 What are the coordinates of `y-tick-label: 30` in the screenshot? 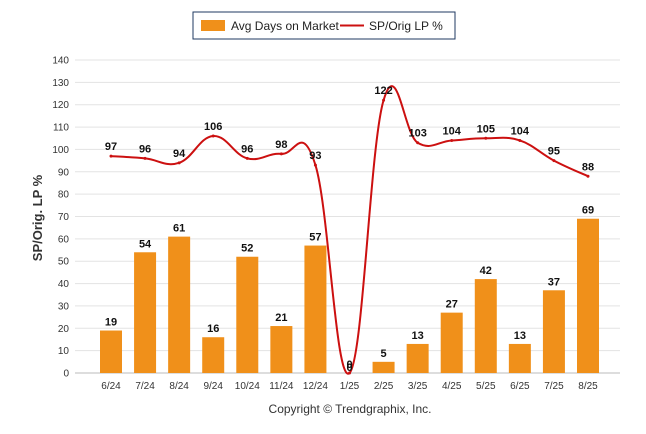 It's located at (64, 306).